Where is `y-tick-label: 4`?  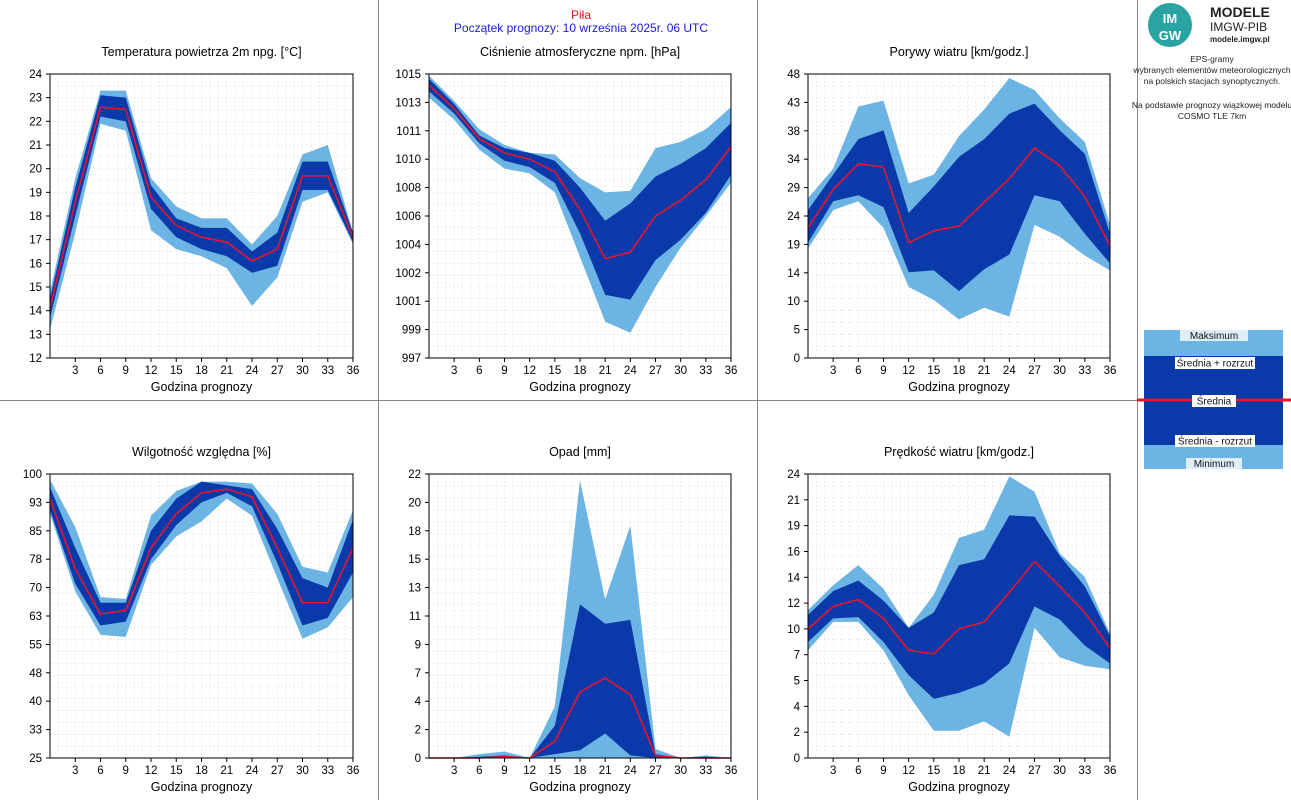 y-tick-label: 4 is located at coordinates (797, 707).